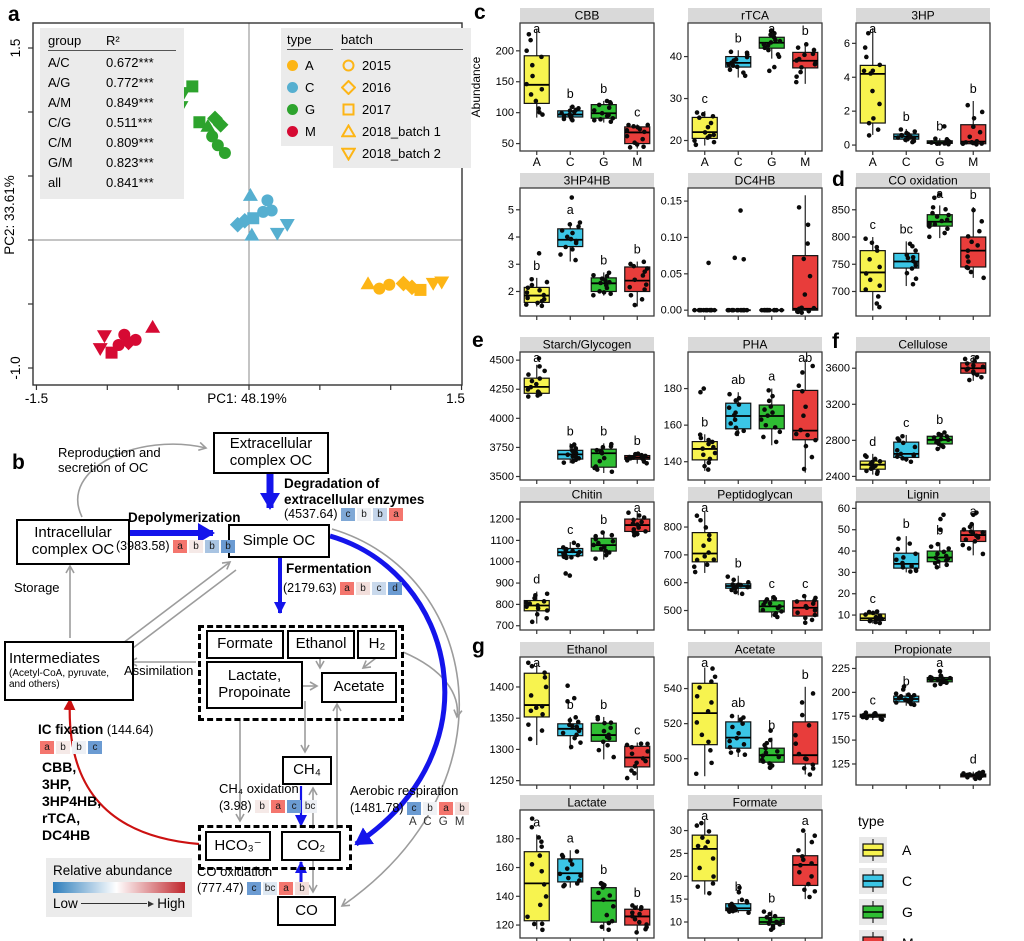  What do you see at coordinates (536, 695) in the screenshot?
I see `box` at bounding box center [536, 695].